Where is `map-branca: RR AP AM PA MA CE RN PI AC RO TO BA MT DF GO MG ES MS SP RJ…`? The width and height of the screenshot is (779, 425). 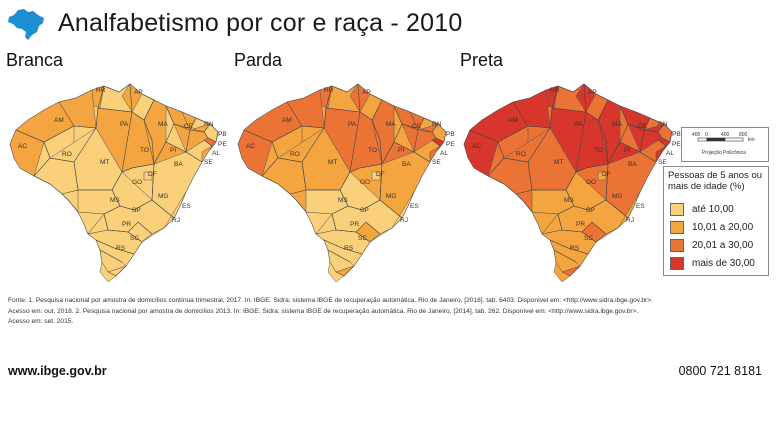 map-branca: RR AP AM PA MA CE RN PI AC RO TO BA MT DF GO MG ES MS SP RJ… is located at coordinates (120, 178).